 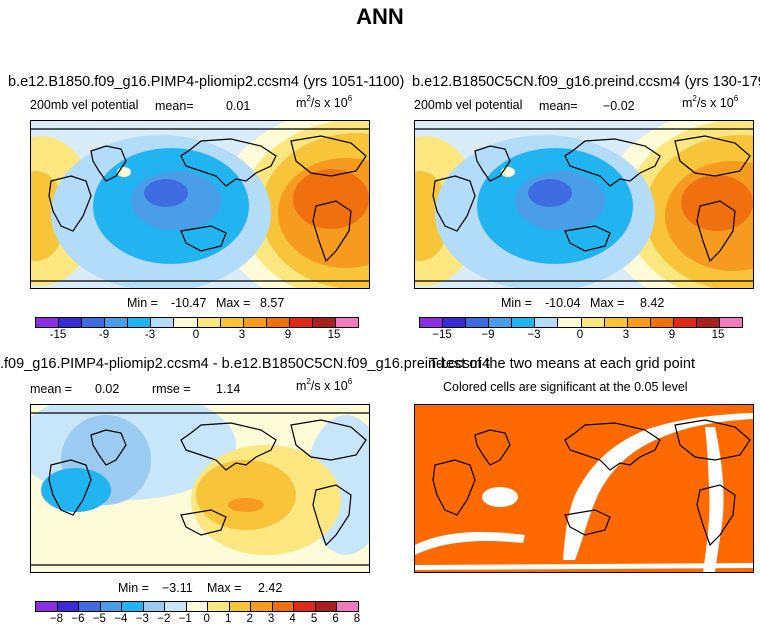 I want to click on panel3-max-label: Max =, so click(x=224, y=588).